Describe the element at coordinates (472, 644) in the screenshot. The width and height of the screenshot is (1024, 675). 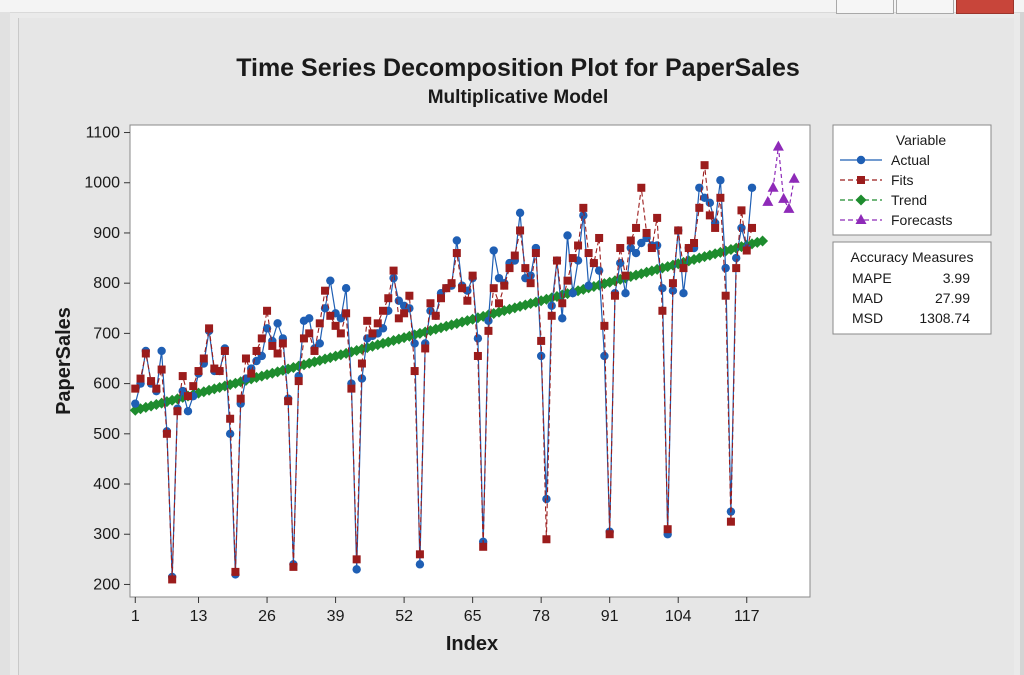
I see `x-axis-label: Index` at that location.